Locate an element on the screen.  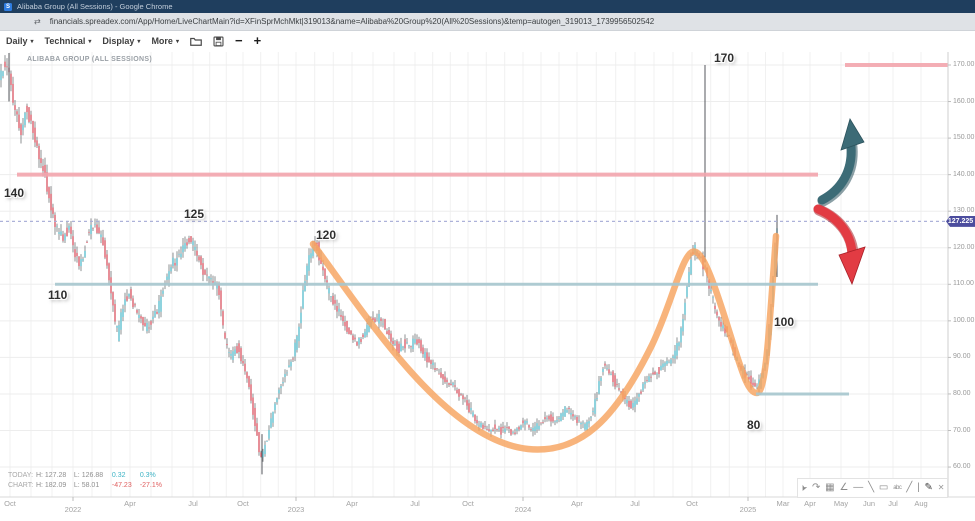
tab-arrows-icon: ⇄ is located at coordinates (37, 21).